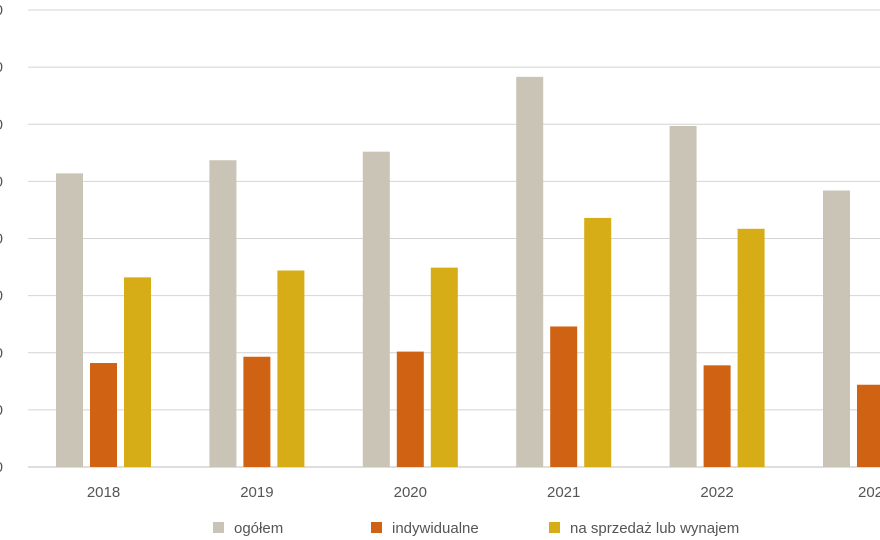 The height and width of the screenshot is (540, 880). What do you see at coordinates (598, 342) in the screenshot?
I see `bar-na-sprzedaż-lub-wynajem-2021` at bounding box center [598, 342].